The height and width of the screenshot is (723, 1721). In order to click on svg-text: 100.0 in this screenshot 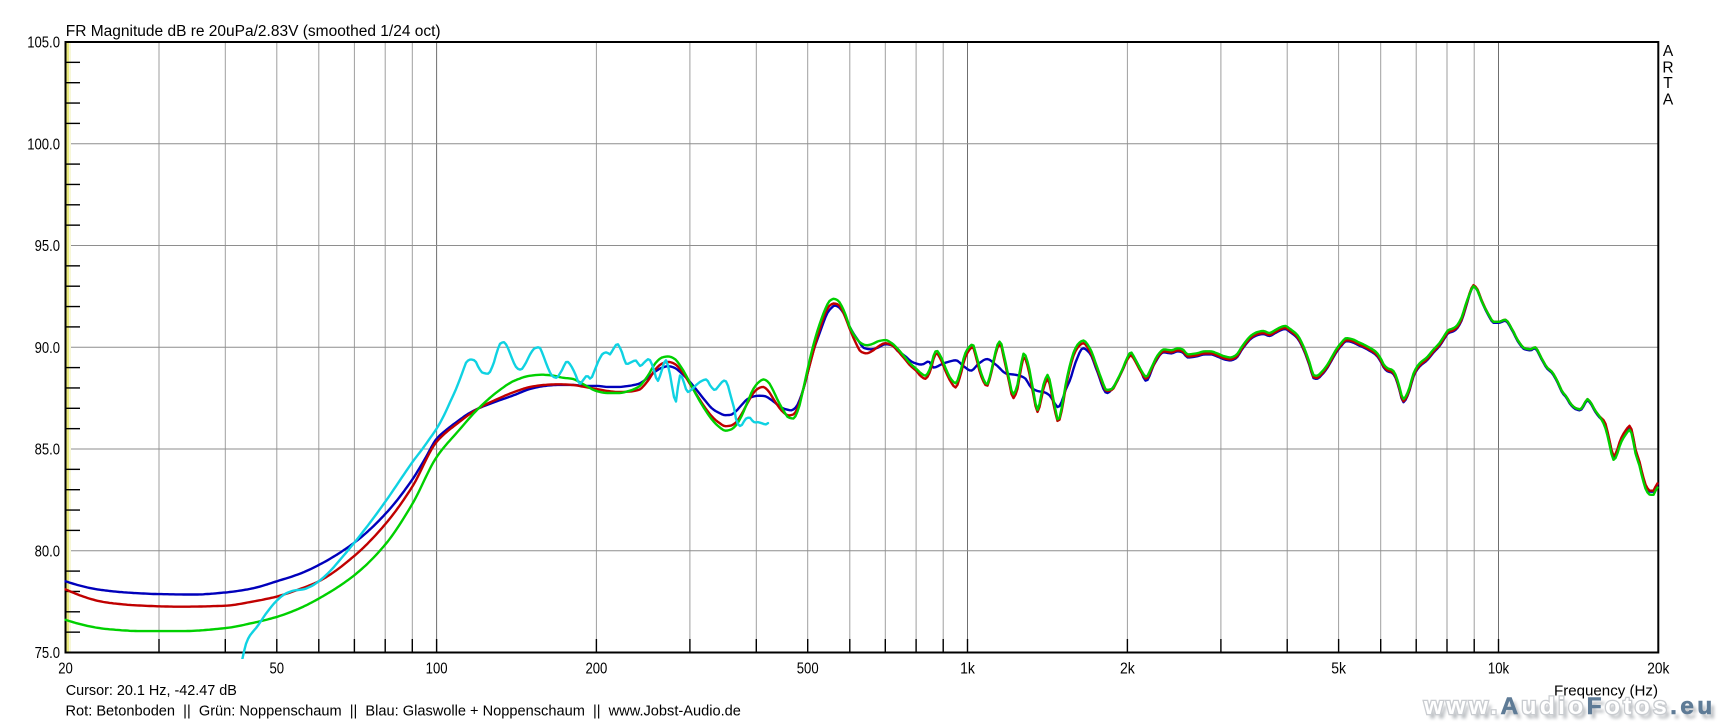, I will do `click(43, 144)`.